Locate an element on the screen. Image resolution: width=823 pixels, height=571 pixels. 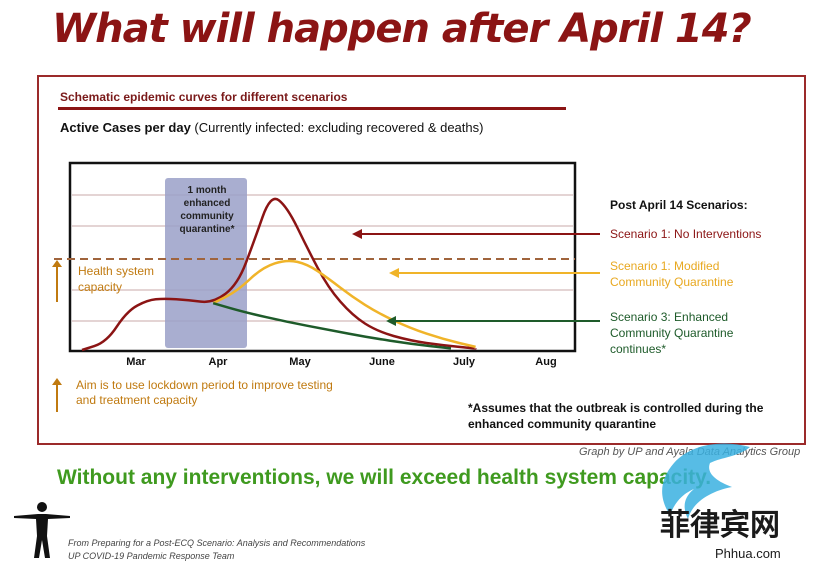
scenario-arrows is located at coordinates (476, 277).